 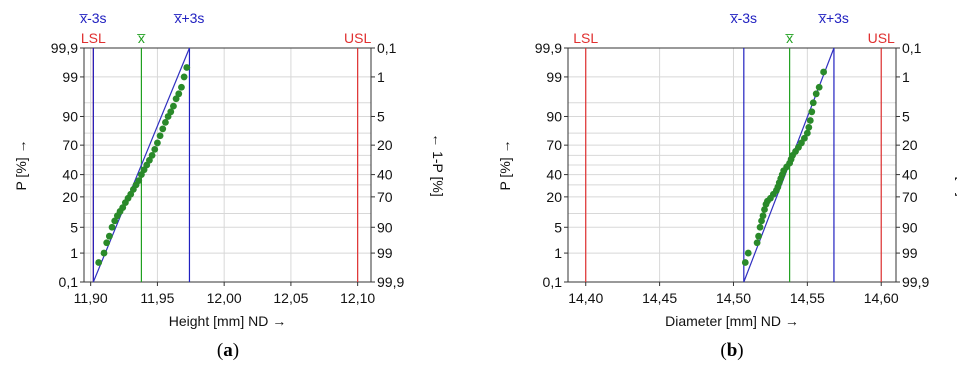 What do you see at coordinates (733, 298) in the screenshot?
I see `x-tick-label: 14,50` at bounding box center [733, 298].